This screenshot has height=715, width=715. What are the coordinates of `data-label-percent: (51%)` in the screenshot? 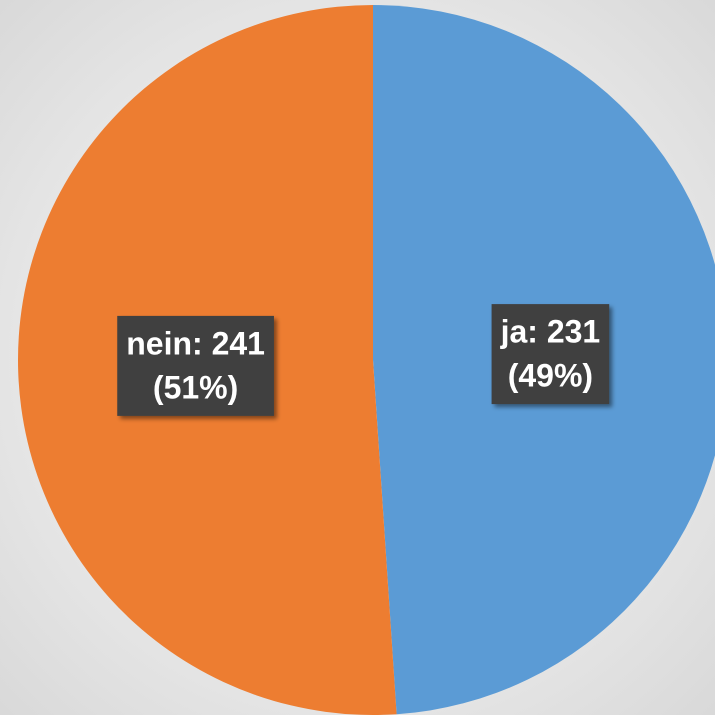 It's located at (195, 387).